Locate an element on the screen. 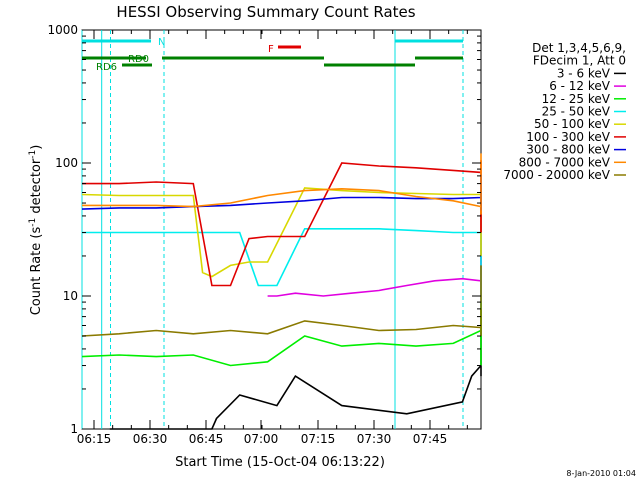  annotation-label: N is located at coordinates (161, 42).